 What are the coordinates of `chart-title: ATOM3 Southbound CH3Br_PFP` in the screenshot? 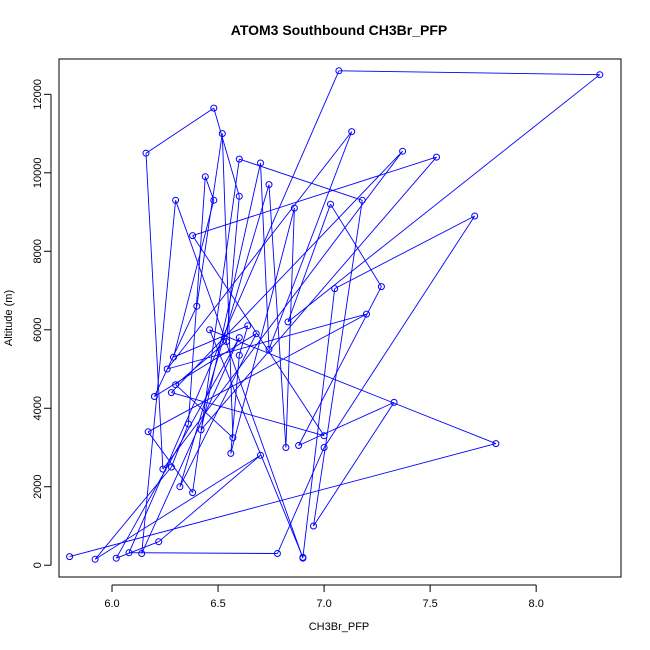 It's located at (339, 30).